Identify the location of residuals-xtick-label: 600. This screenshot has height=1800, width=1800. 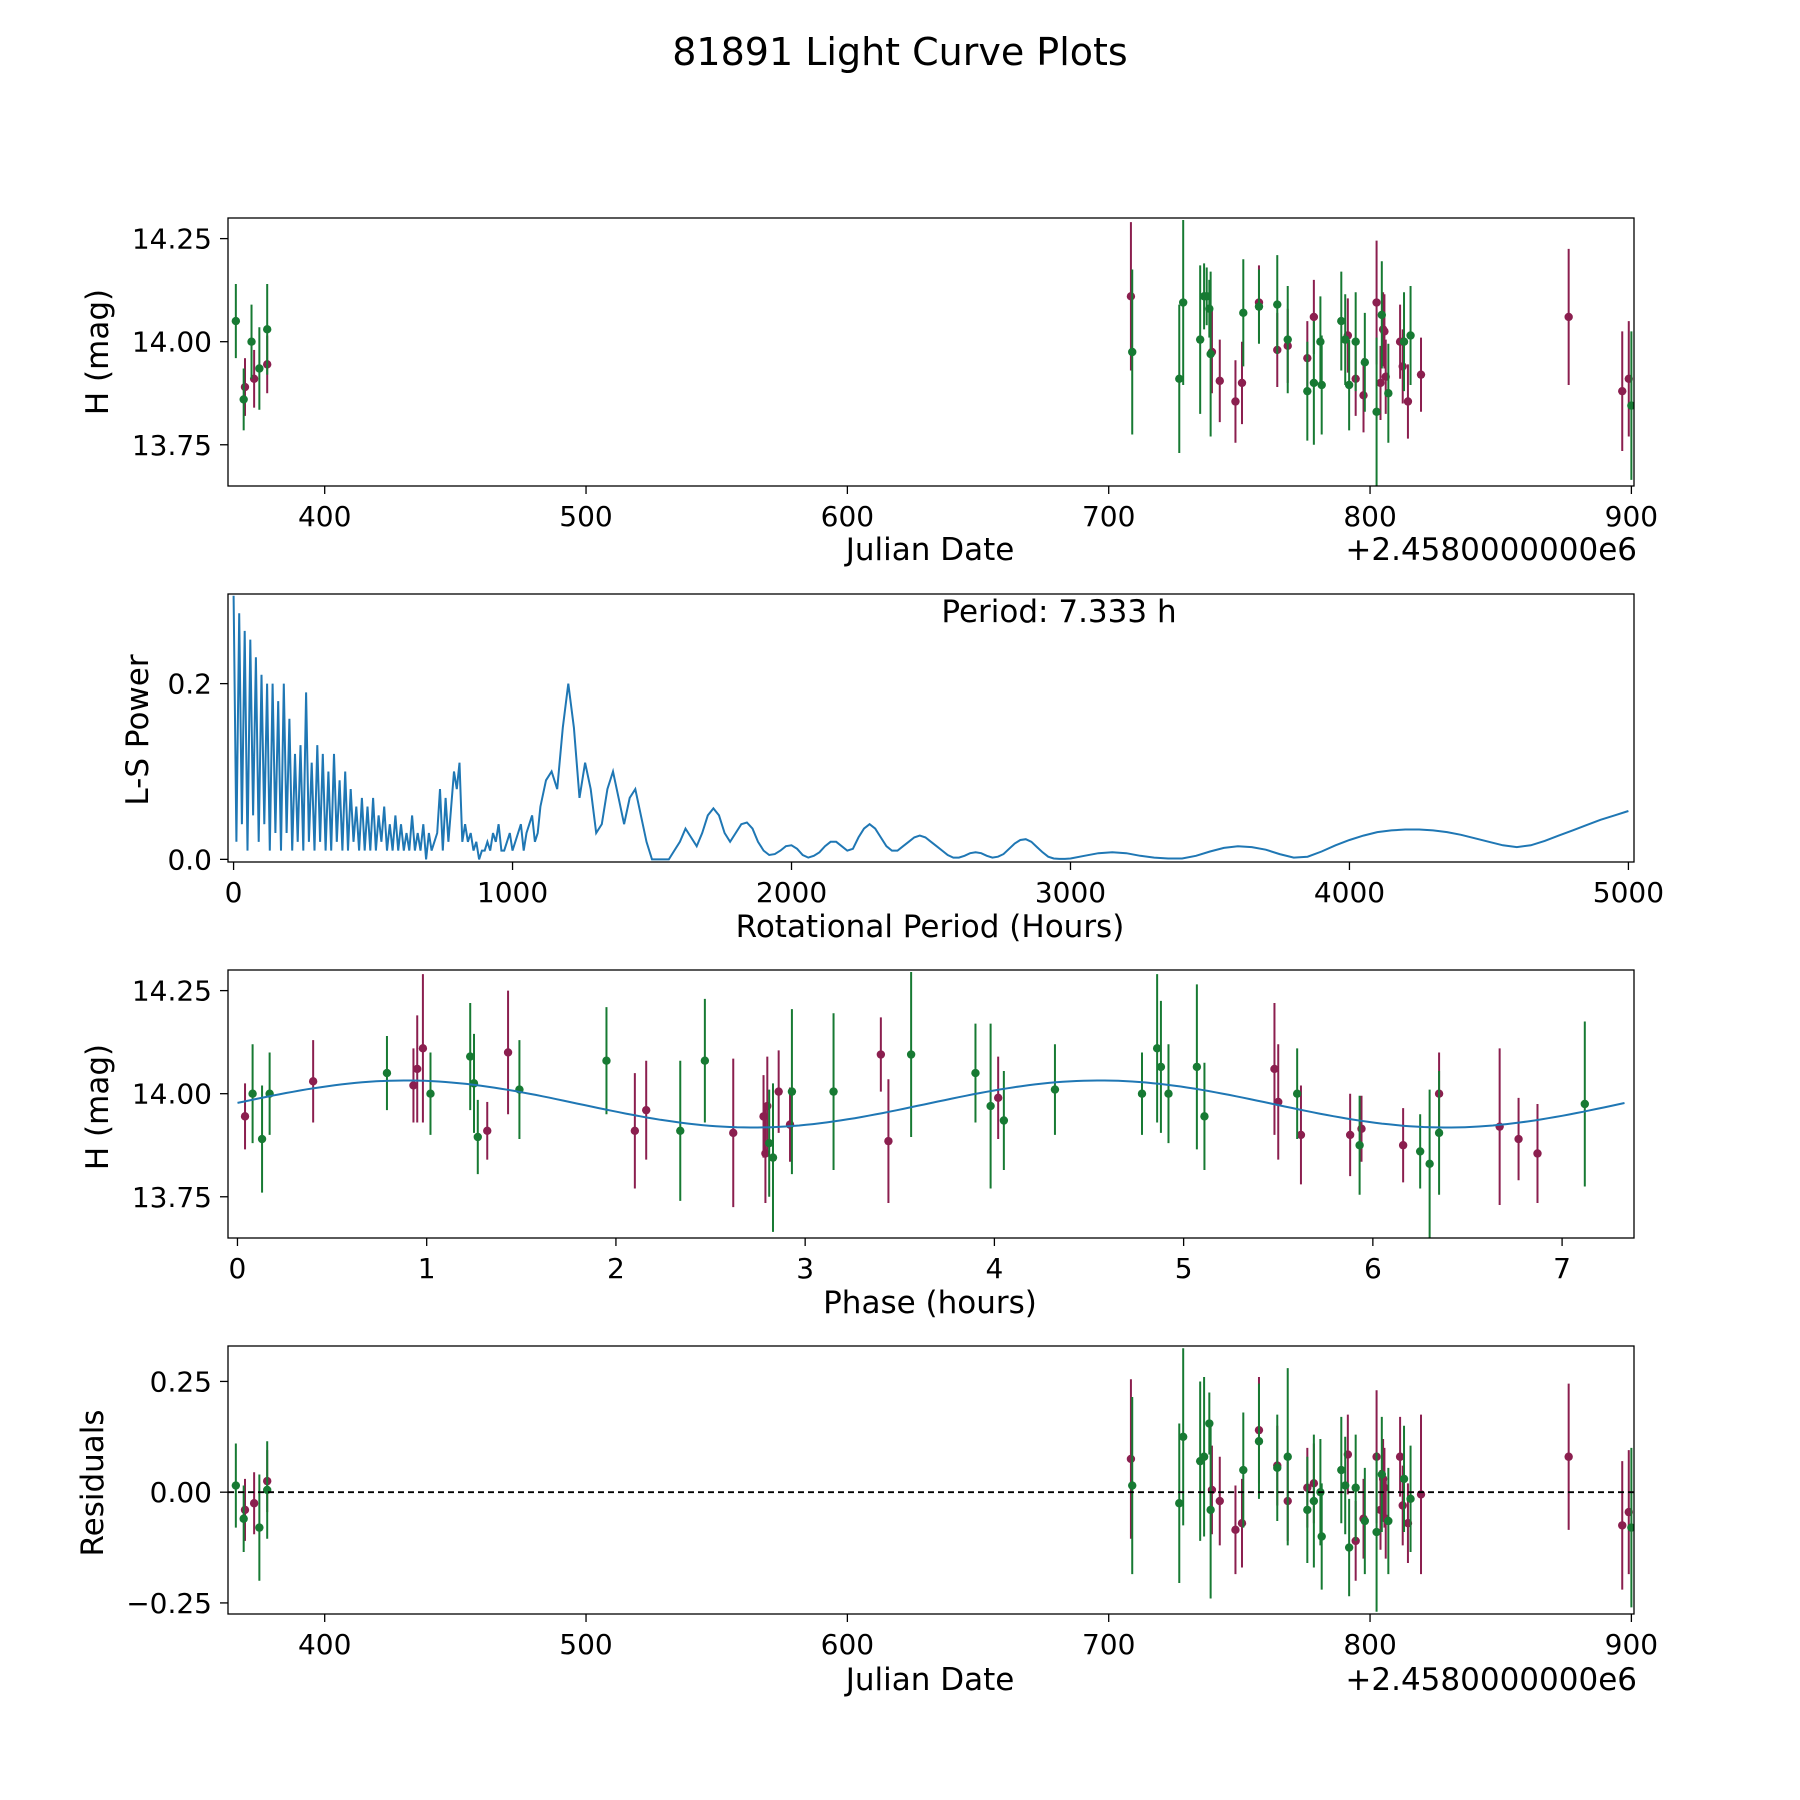
(847, 1644).